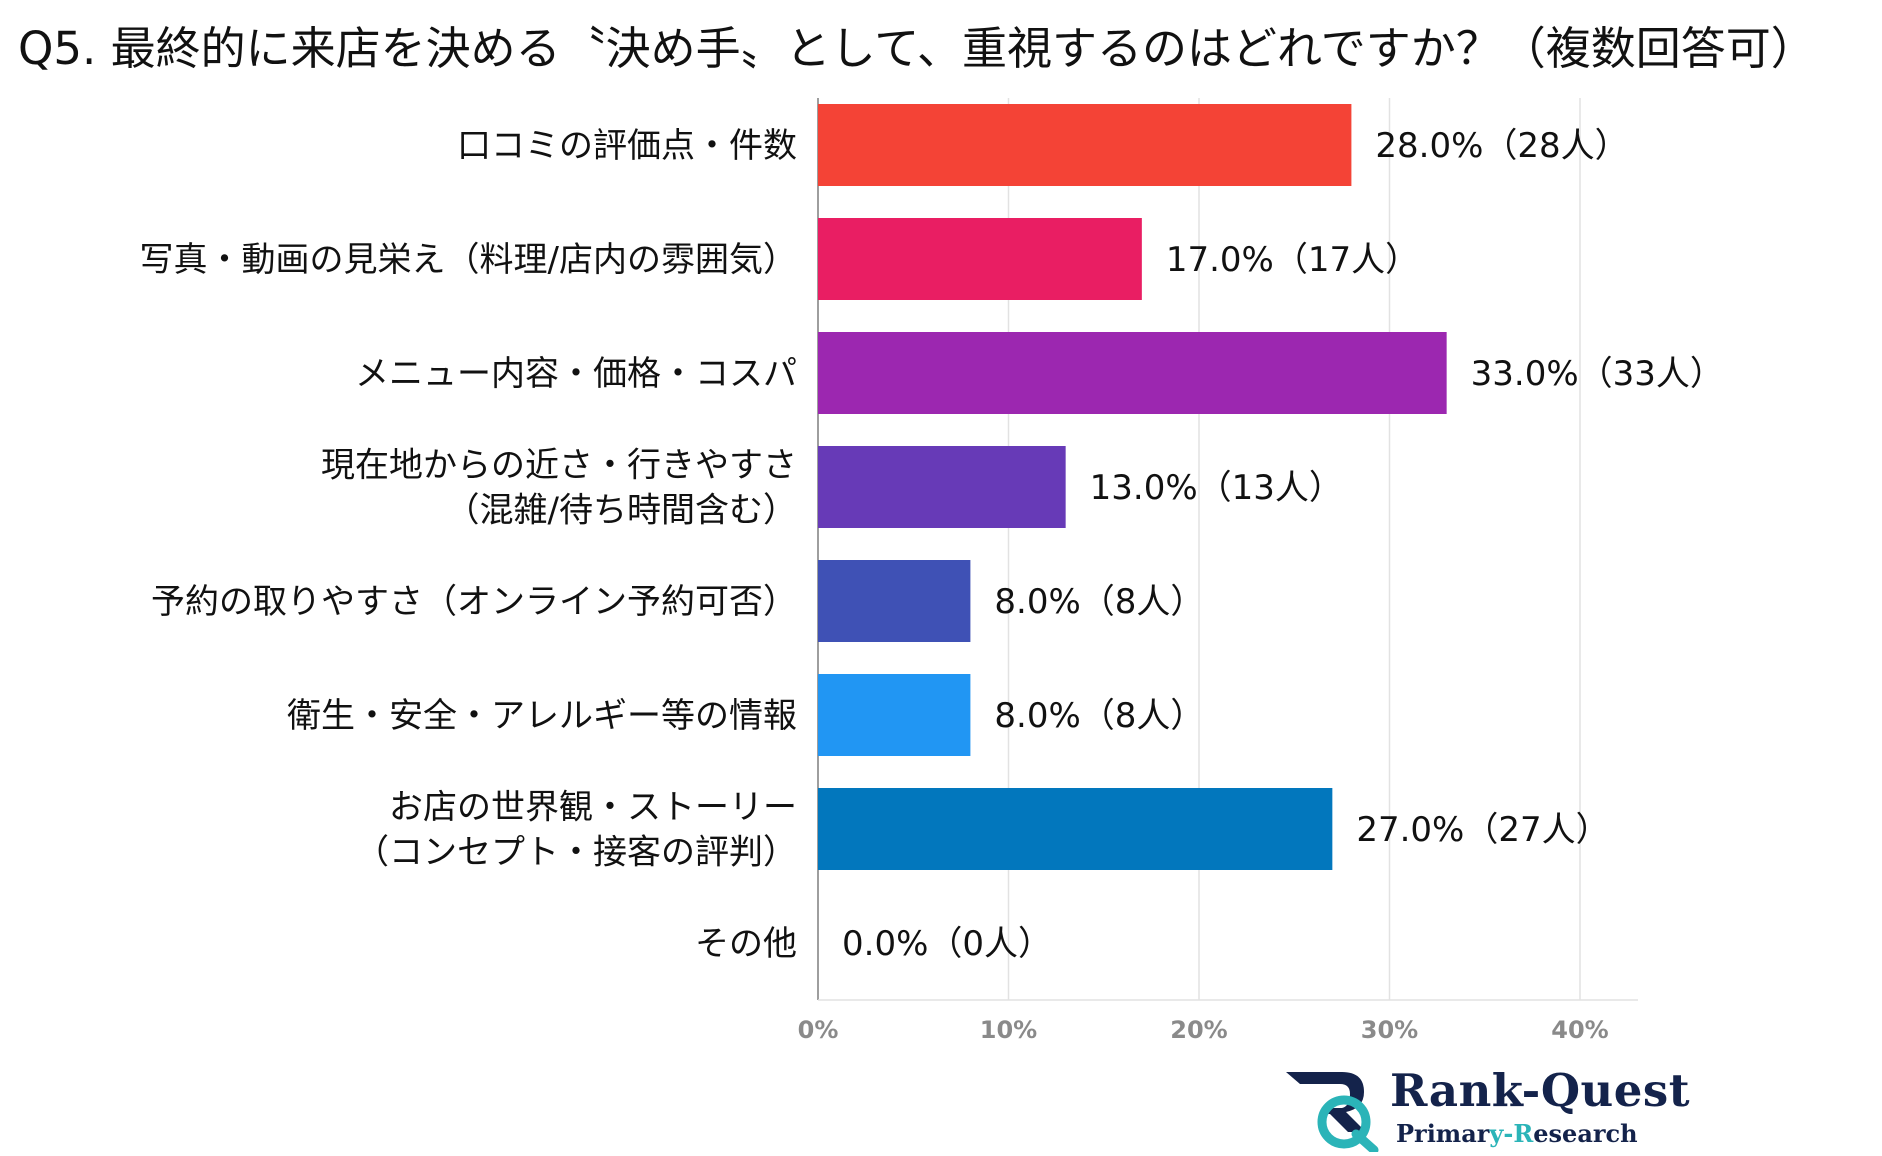 The height and width of the screenshot is (1156, 1882). Describe the element at coordinates (474, 602) in the screenshot. I see `category-label: 予約の取りやすさ（オンライン予約可否）` at that location.